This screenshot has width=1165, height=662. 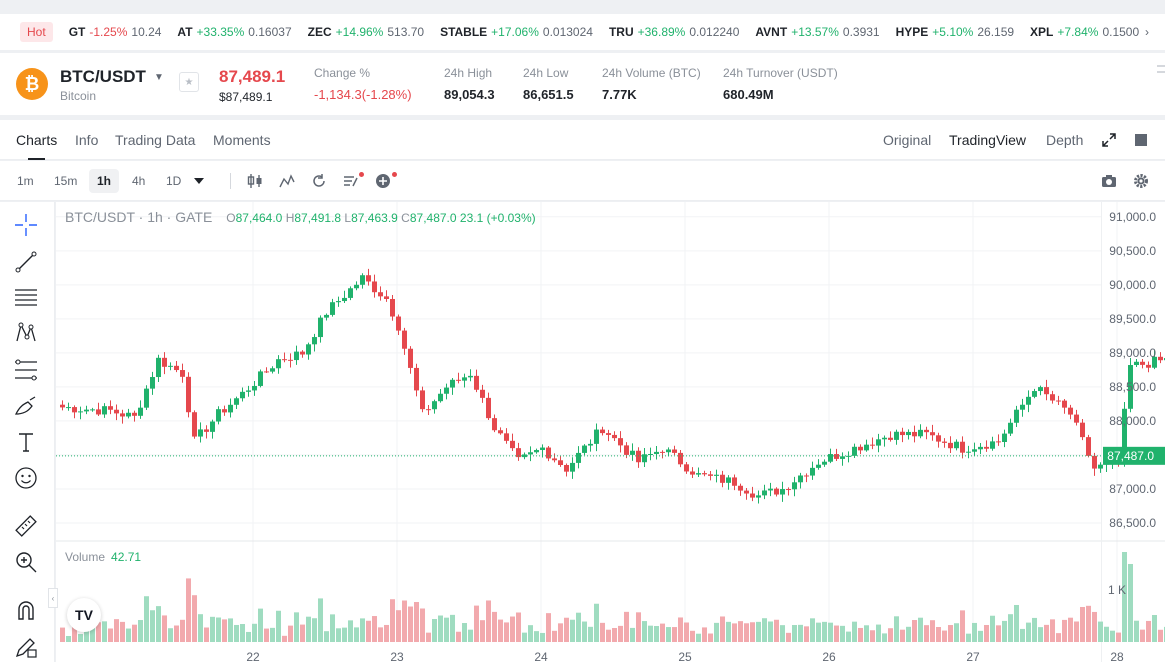 I want to click on y-tick-label: 87,000.0, so click(x=1132, y=489).